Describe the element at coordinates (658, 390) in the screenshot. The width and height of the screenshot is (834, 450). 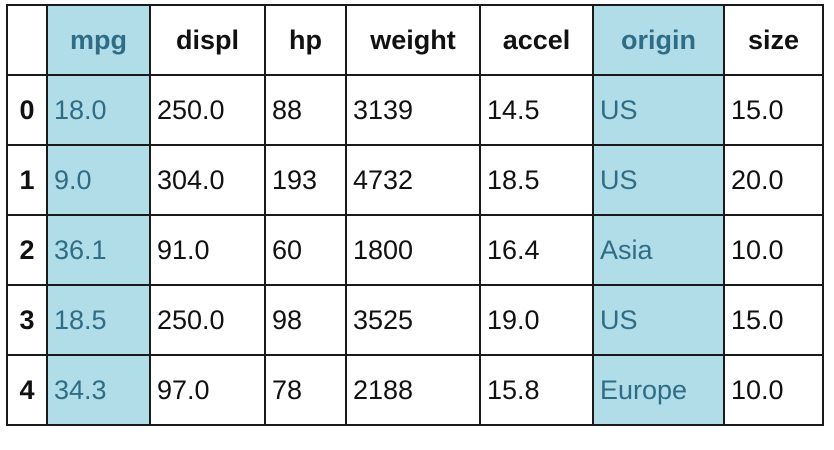
I see `cell-origin: Europe` at that location.